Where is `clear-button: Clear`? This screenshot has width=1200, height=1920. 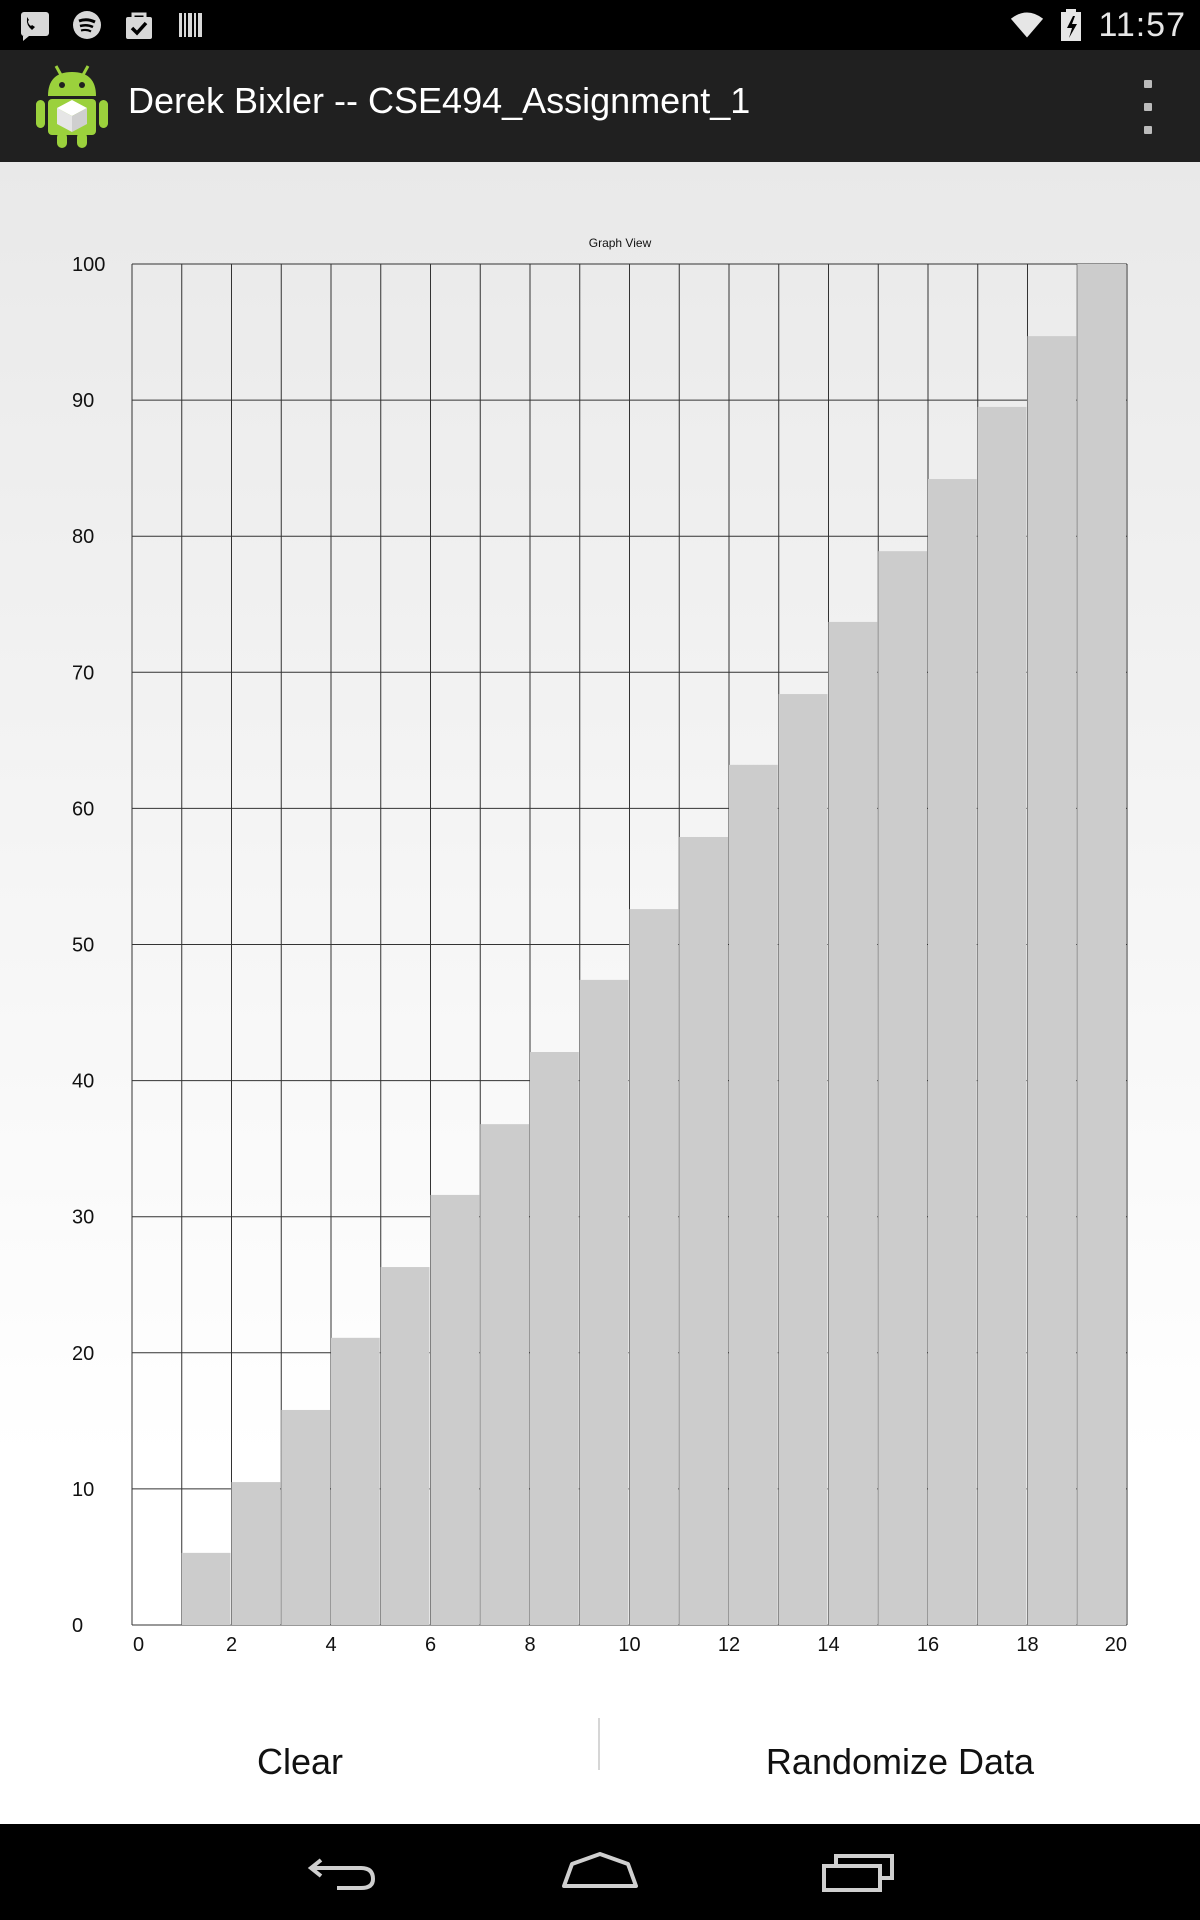 clear-button: Clear is located at coordinates (300, 1761).